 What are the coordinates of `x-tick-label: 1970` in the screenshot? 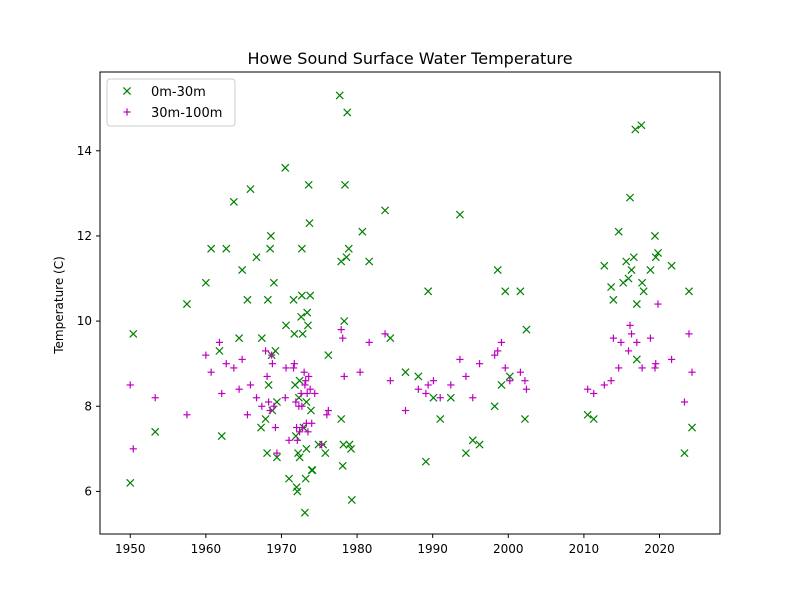 It's located at (281, 549).